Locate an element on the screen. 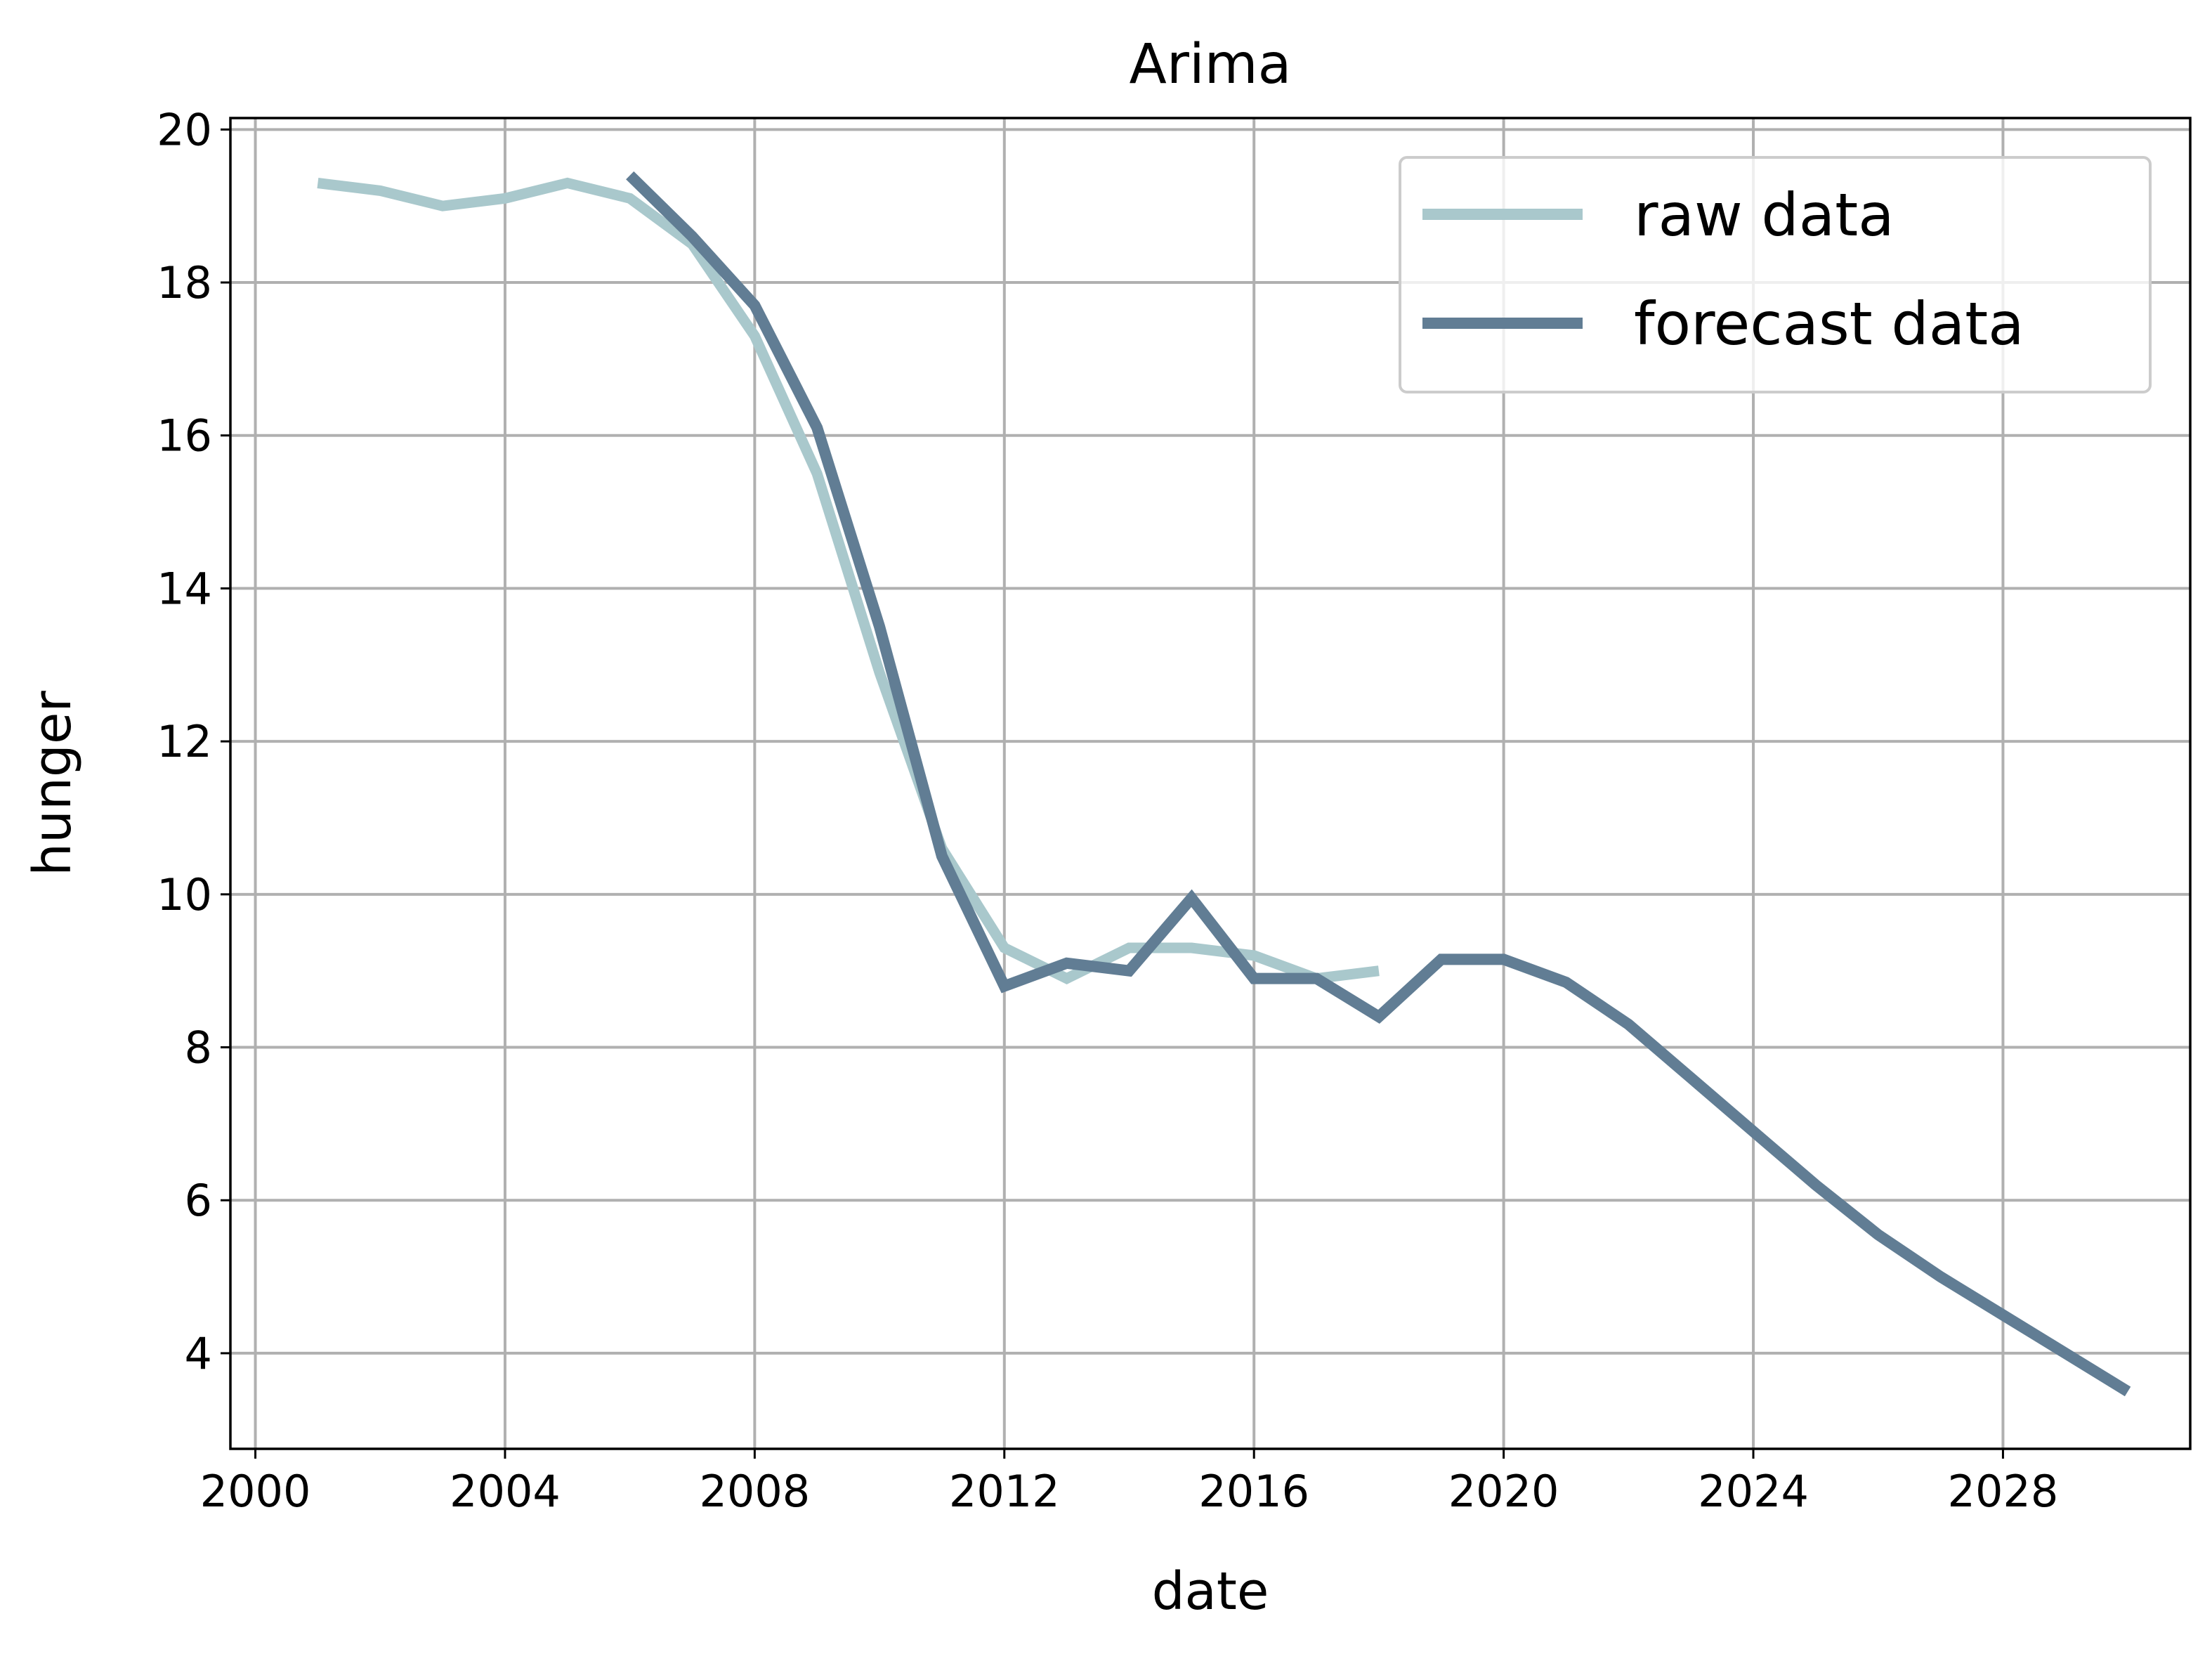 This screenshot has width=2212, height=1654. y-tick-label: 18 is located at coordinates (184, 282).